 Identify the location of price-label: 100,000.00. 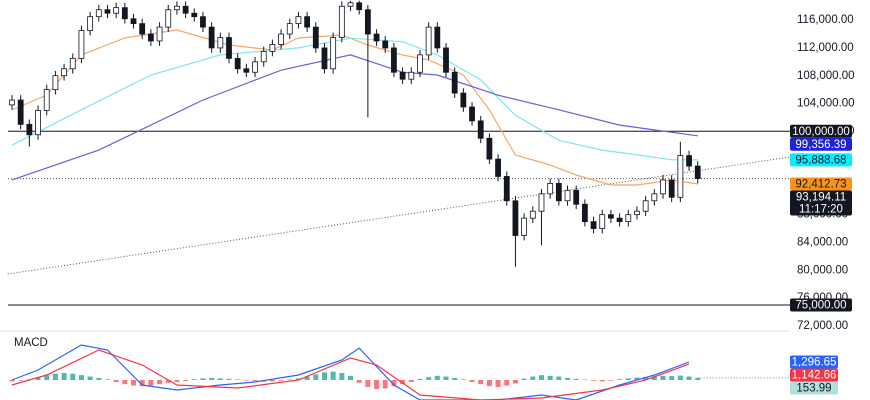
(821, 132).